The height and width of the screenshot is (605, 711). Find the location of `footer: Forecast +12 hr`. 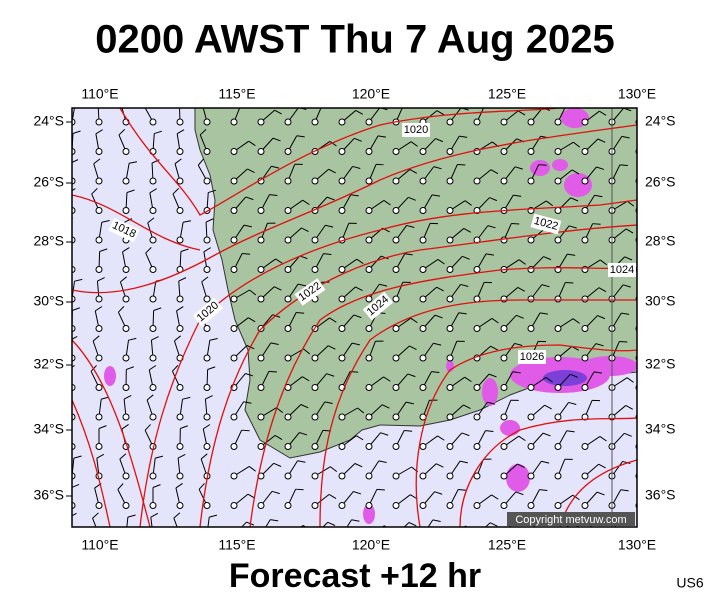

footer: Forecast +12 hr is located at coordinates (355, 576).